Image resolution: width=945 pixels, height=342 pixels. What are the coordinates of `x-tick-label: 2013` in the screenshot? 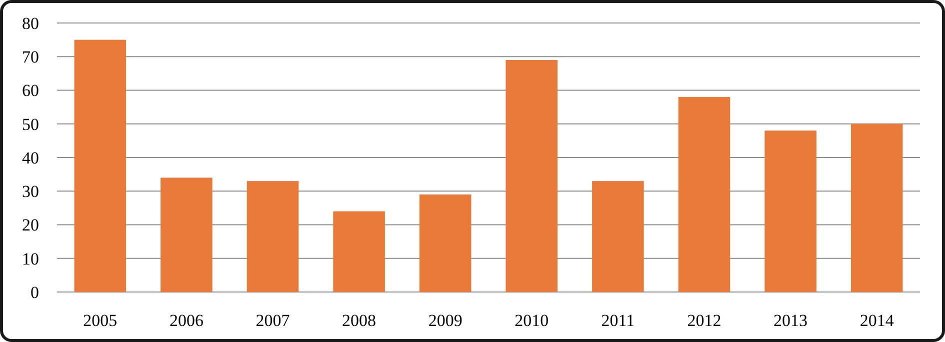 It's located at (791, 320).